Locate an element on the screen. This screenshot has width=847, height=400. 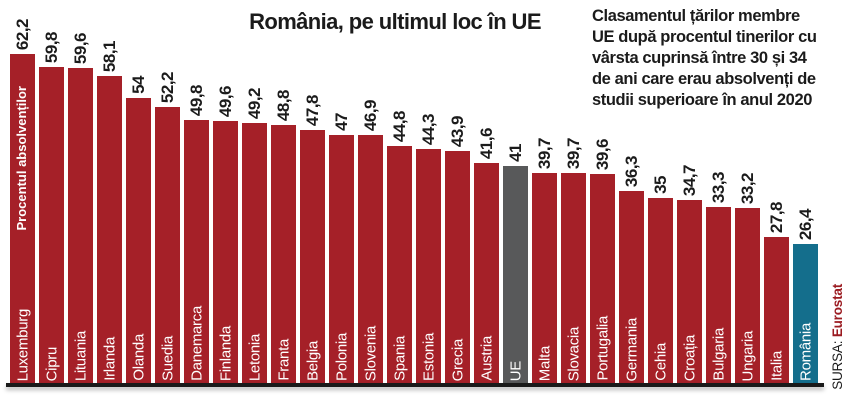
bar-value-label: 52,2 is located at coordinates (167, 87).